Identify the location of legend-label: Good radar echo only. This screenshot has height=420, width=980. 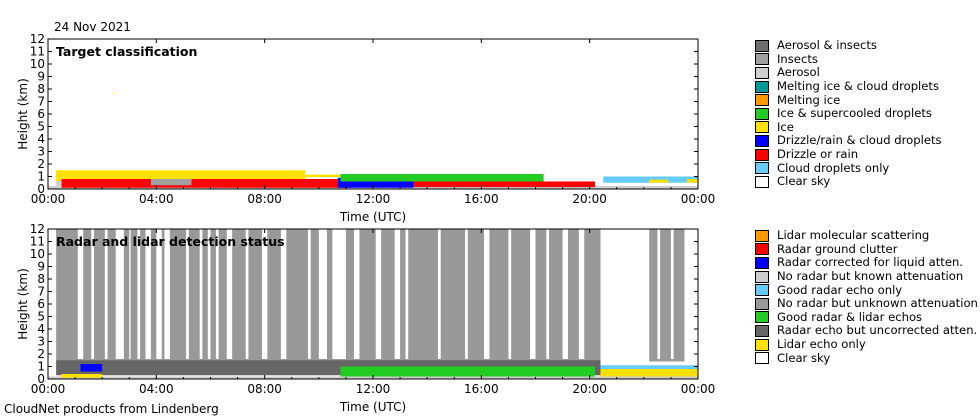
(840, 289).